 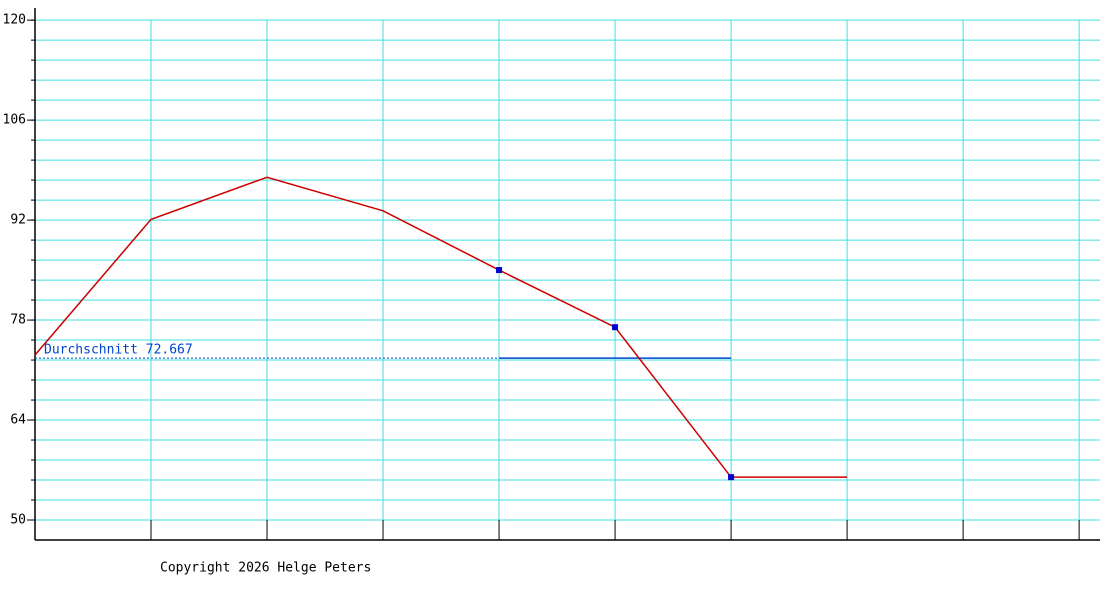 I want to click on y-tick-label: 50, so click(x=18, y=520).